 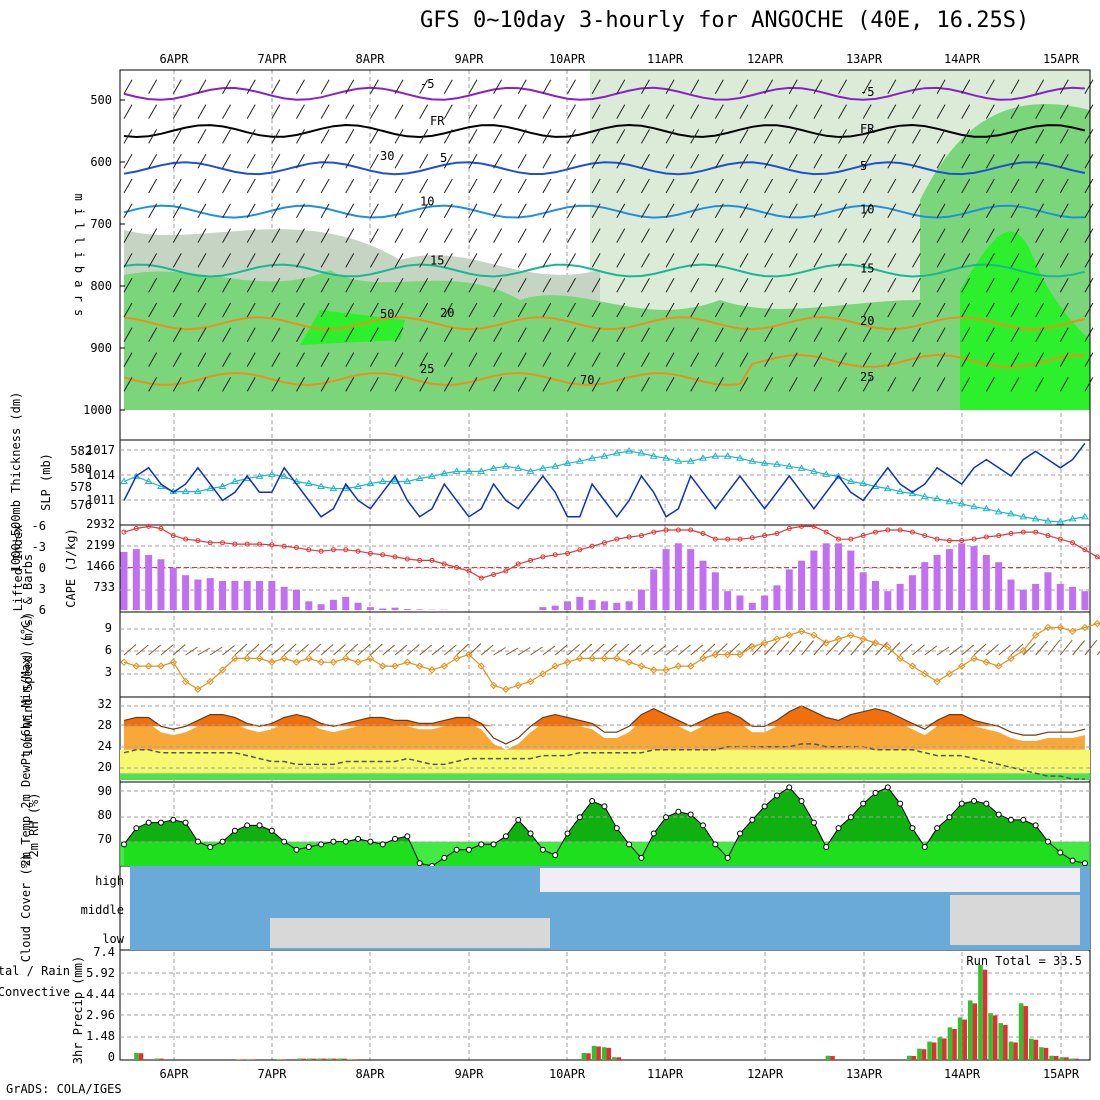 What do you see at coordinates (81, 505) in the screenshot?
I see `y-tick-label: 576` at bounding box center [81, 505].